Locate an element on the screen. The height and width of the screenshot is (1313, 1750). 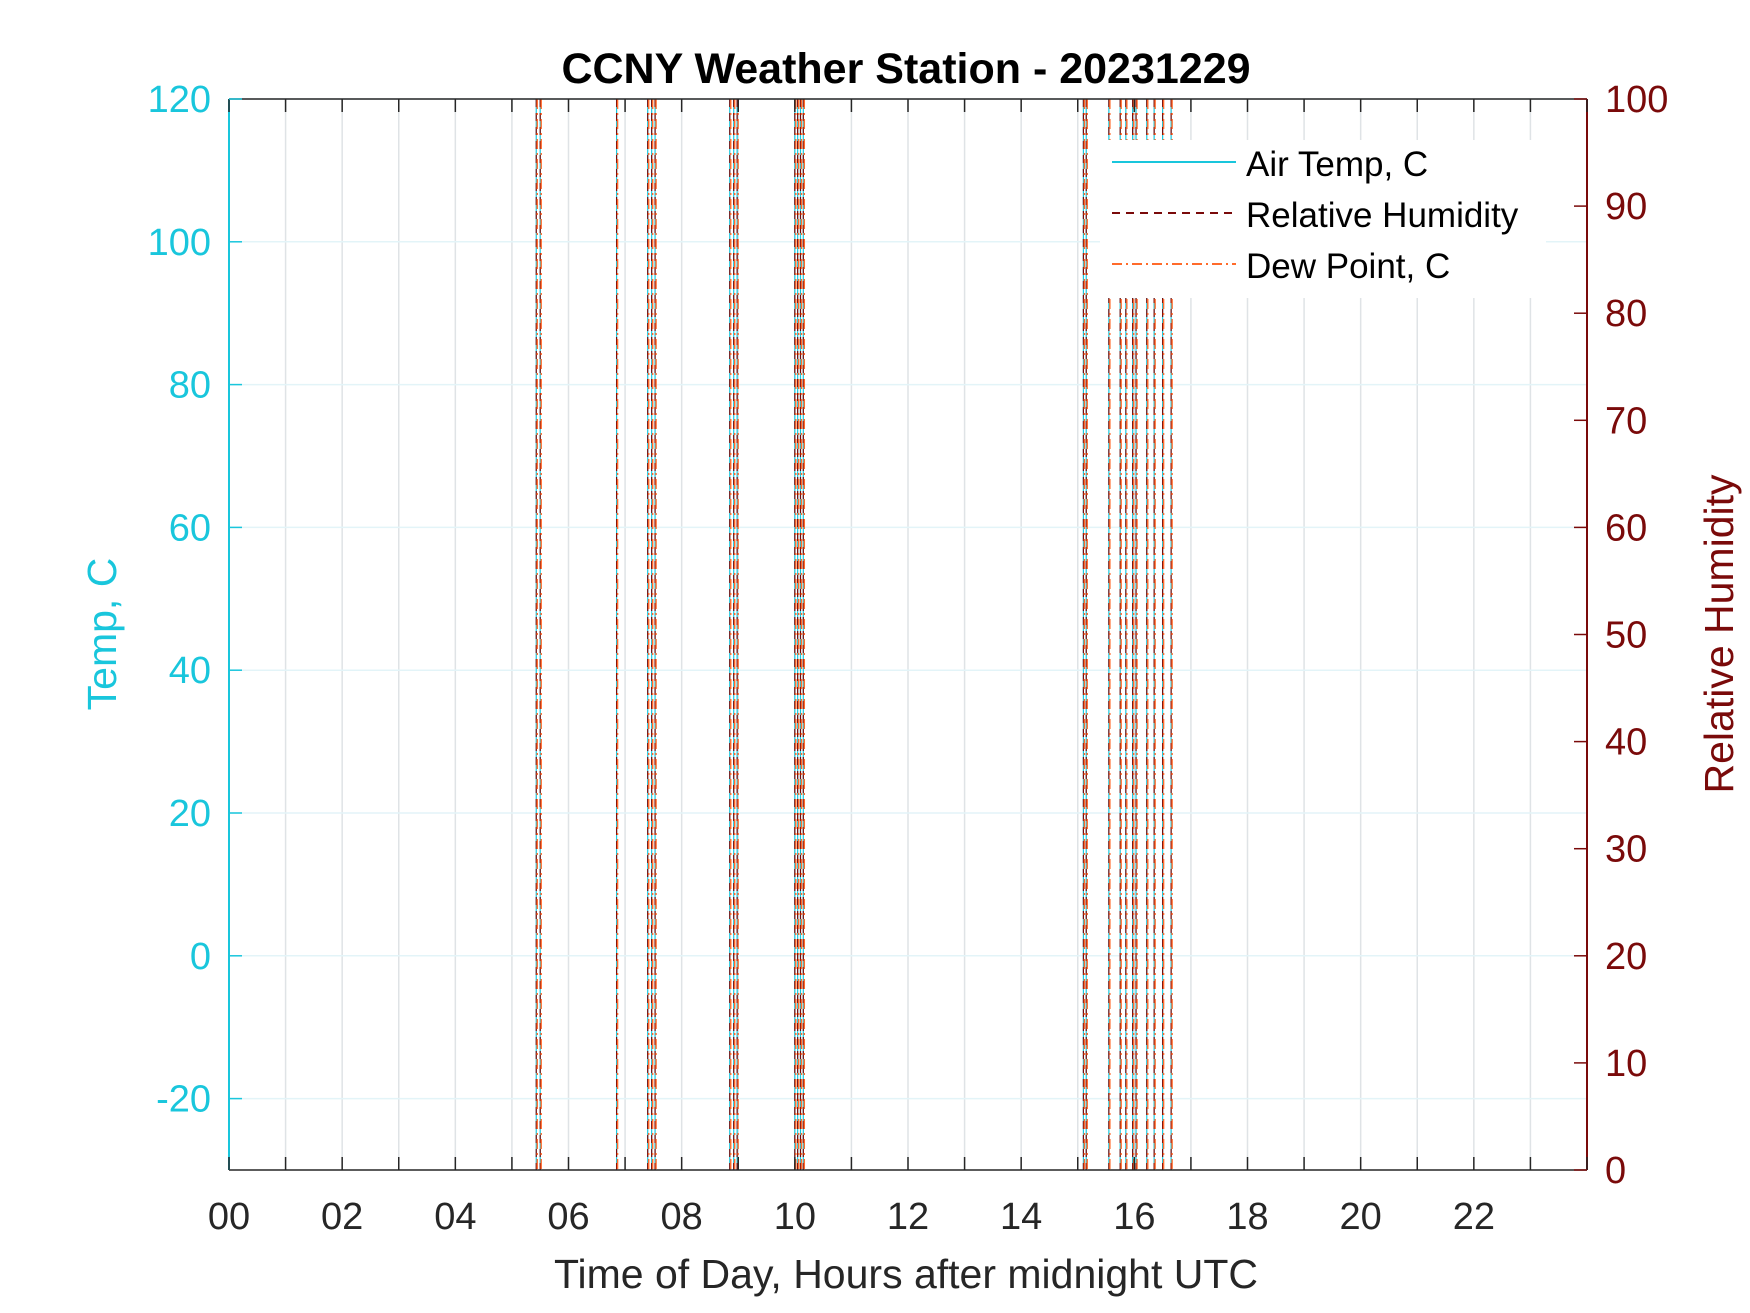
legend-entry-dew-point: Dew Point, C is located at coordinates (1348, 266).